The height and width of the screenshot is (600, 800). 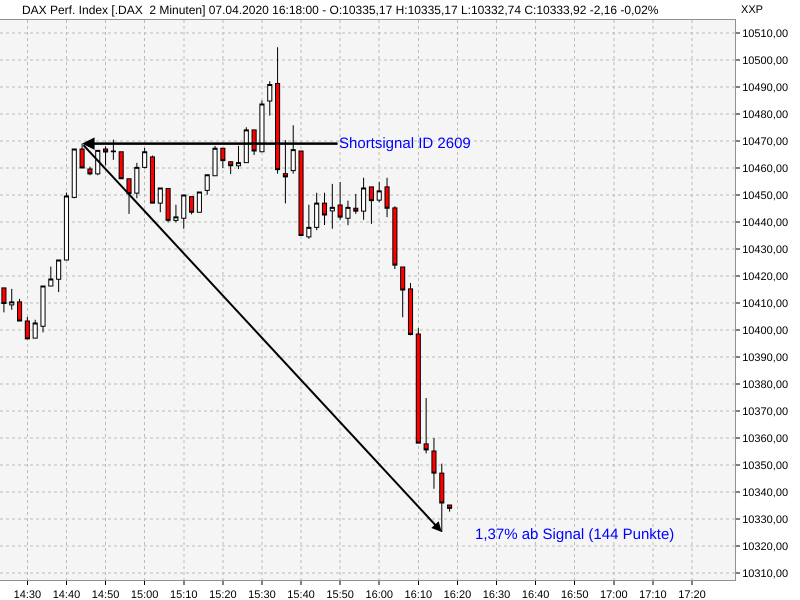 I want to click on x-tick-label: 16:30, so click(x=496, y=594).